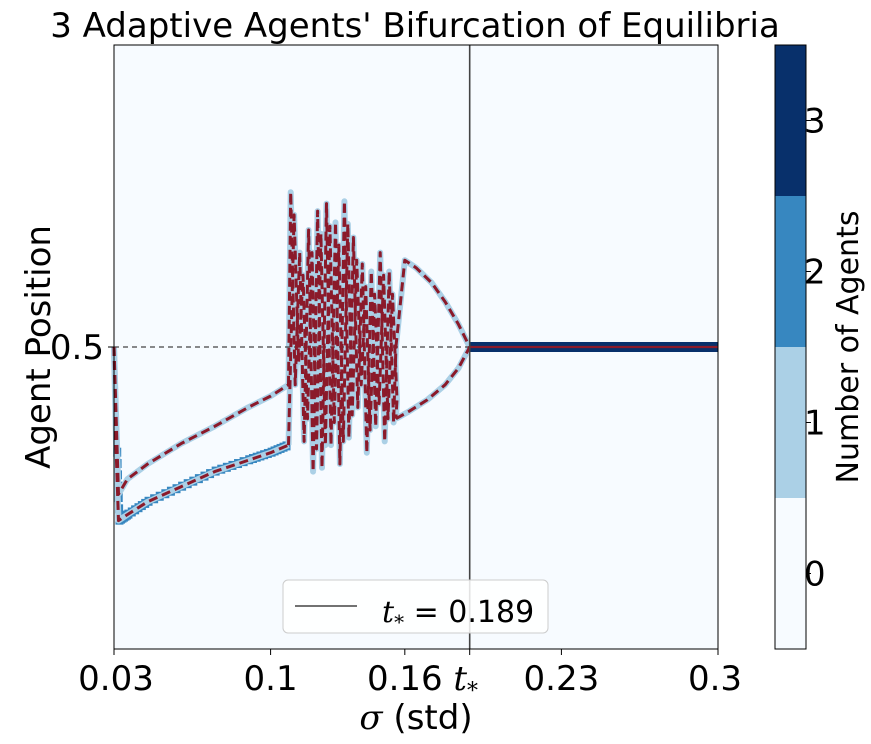 The image size is (871, 744). I want to click on x-axis-label: σ (std), so click(415, 718).